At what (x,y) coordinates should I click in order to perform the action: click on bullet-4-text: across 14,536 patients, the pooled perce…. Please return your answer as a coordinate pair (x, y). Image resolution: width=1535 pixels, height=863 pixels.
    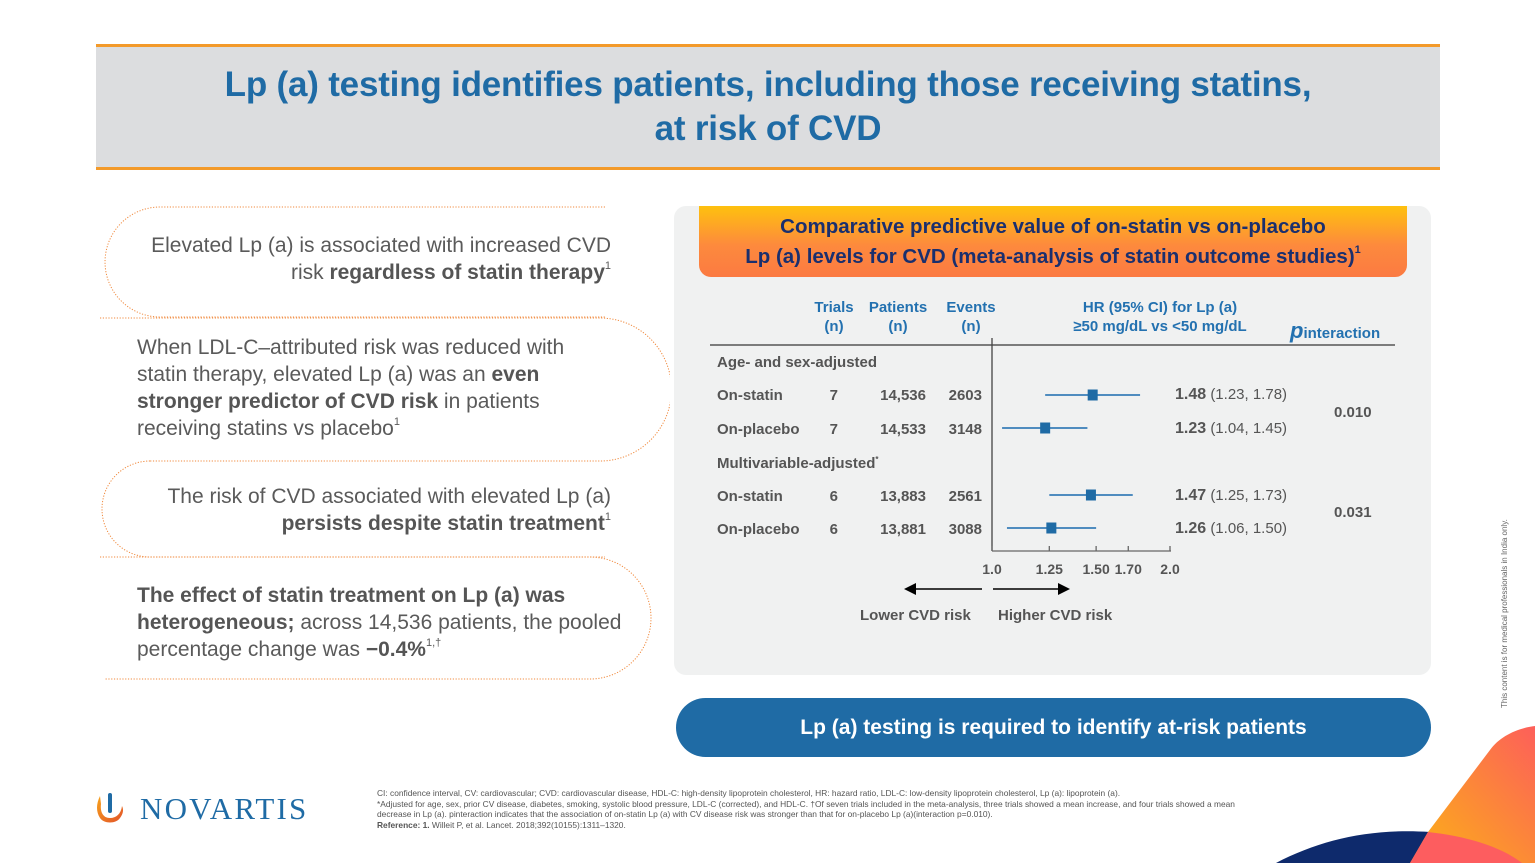
    Looking at the image, I should click on (379, 636).